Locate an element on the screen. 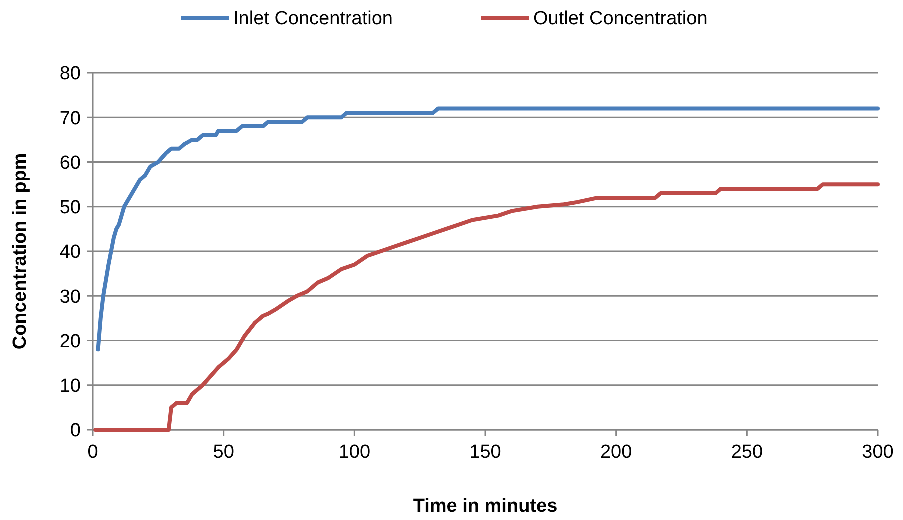  y-tick-label: 40 is located at coordinates (70, 253).